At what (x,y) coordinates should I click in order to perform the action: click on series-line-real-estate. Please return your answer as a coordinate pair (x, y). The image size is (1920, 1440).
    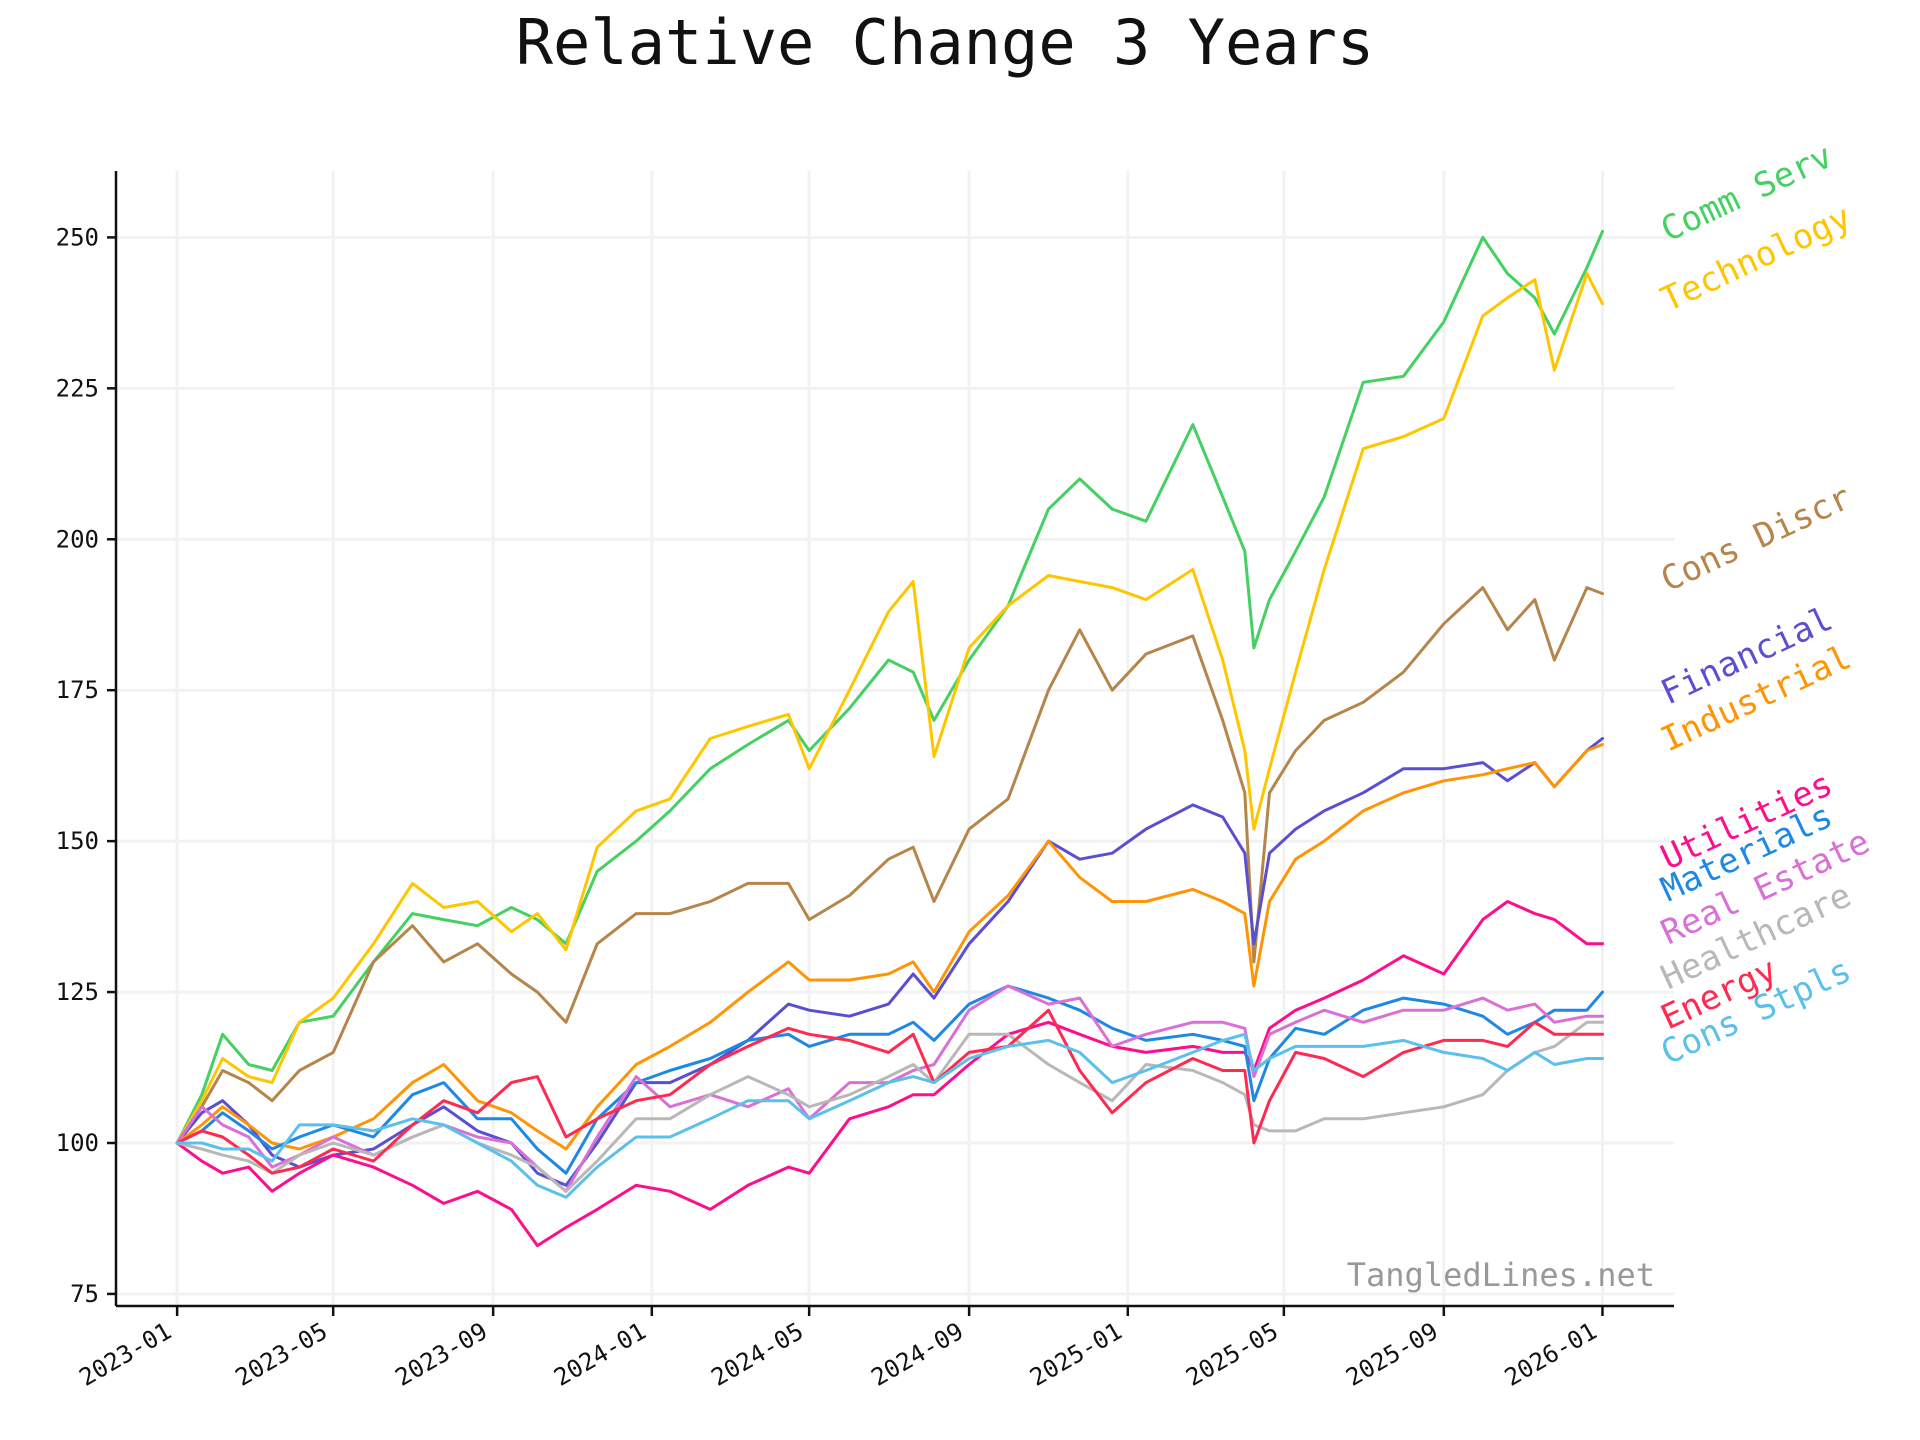
    Looking at the image, I should click on (889, 1088).